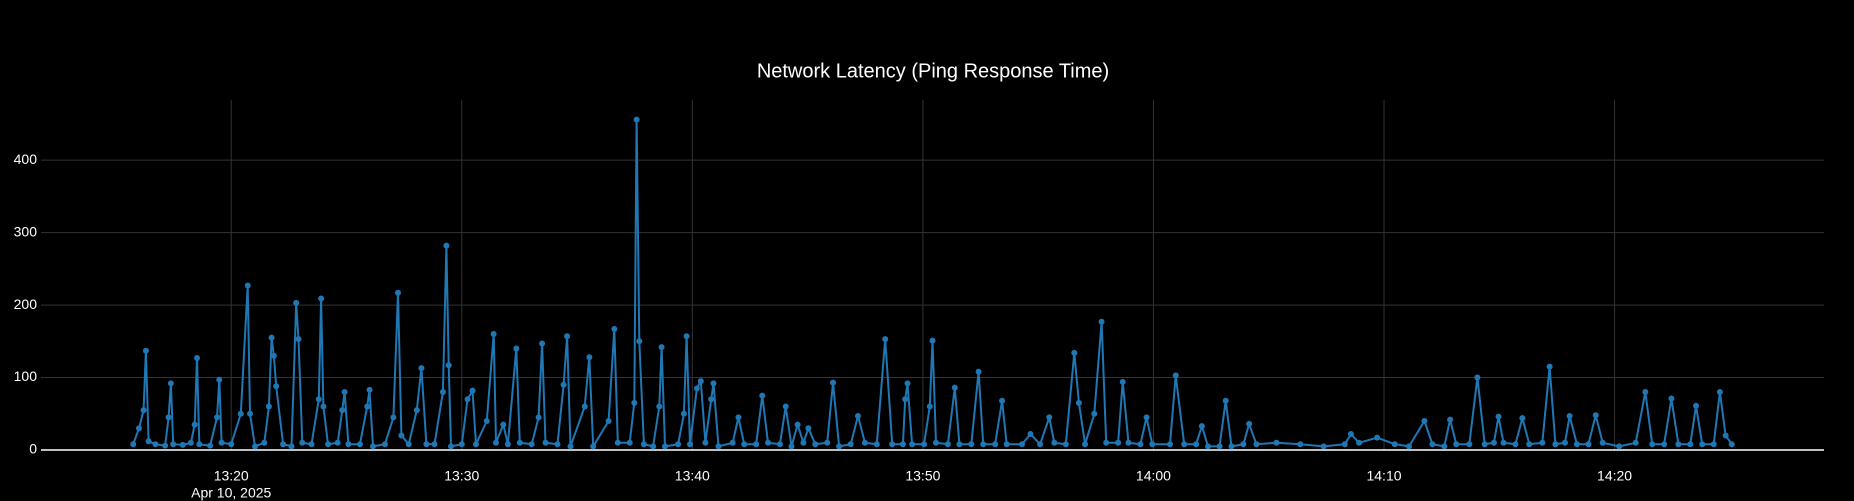  I want to click on y-tick-label: 200, so click(26, 304).